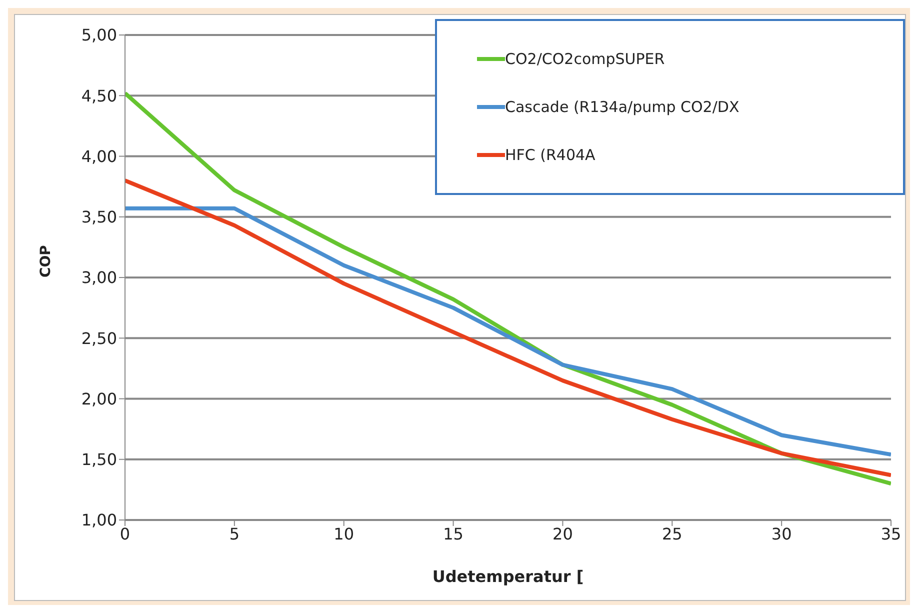  Describe the element at coordinates (99, 156) in the screenshot. I see `y-tick-label: 4,00` at that location.